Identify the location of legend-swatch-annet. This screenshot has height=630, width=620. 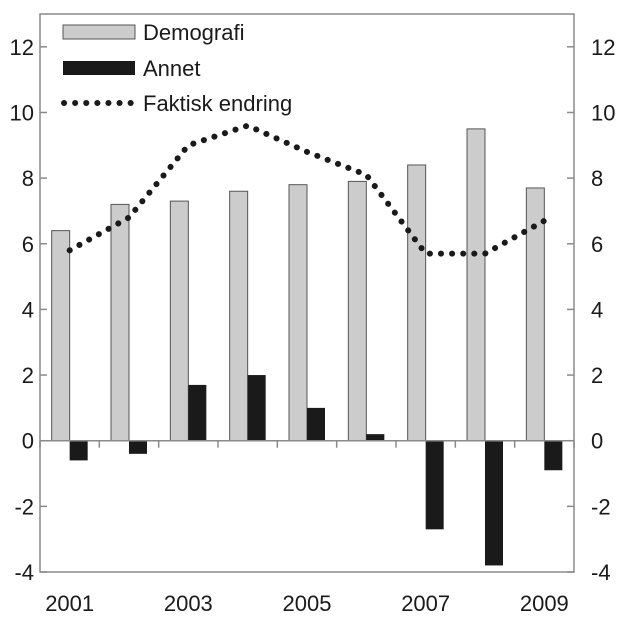
(99, 68).